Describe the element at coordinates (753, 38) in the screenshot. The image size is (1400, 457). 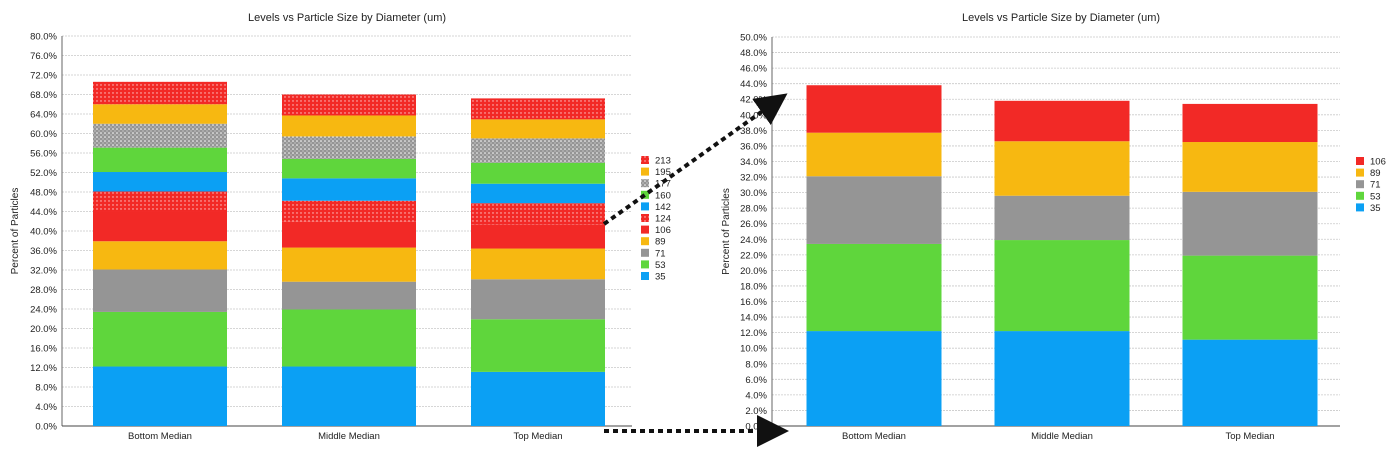
I see `y-tick-label: 50.0%` at that location.